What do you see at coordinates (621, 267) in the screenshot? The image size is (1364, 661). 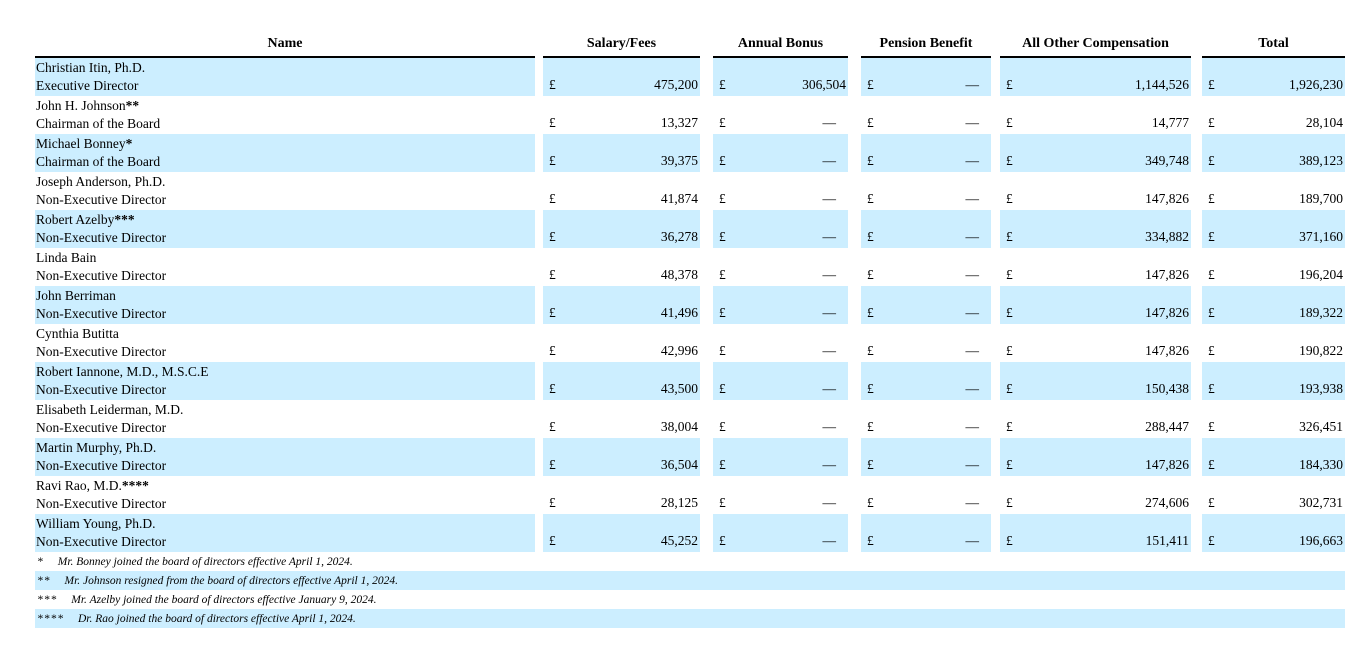 I see `salary-cell: £48,378` at bounding box center [621, 267].